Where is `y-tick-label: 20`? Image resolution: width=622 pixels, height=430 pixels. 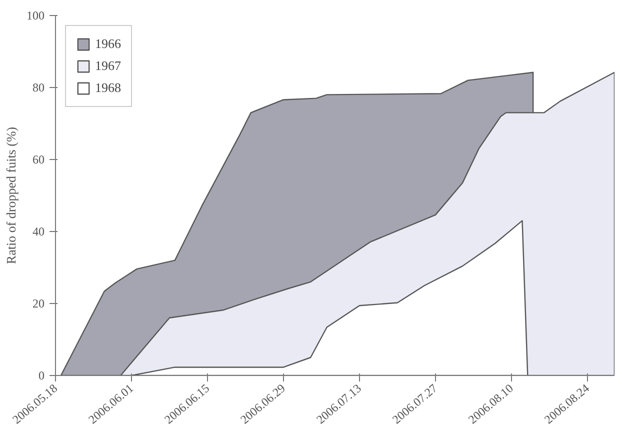 y-tick-label: 20 is located at coordinates (38, 303).